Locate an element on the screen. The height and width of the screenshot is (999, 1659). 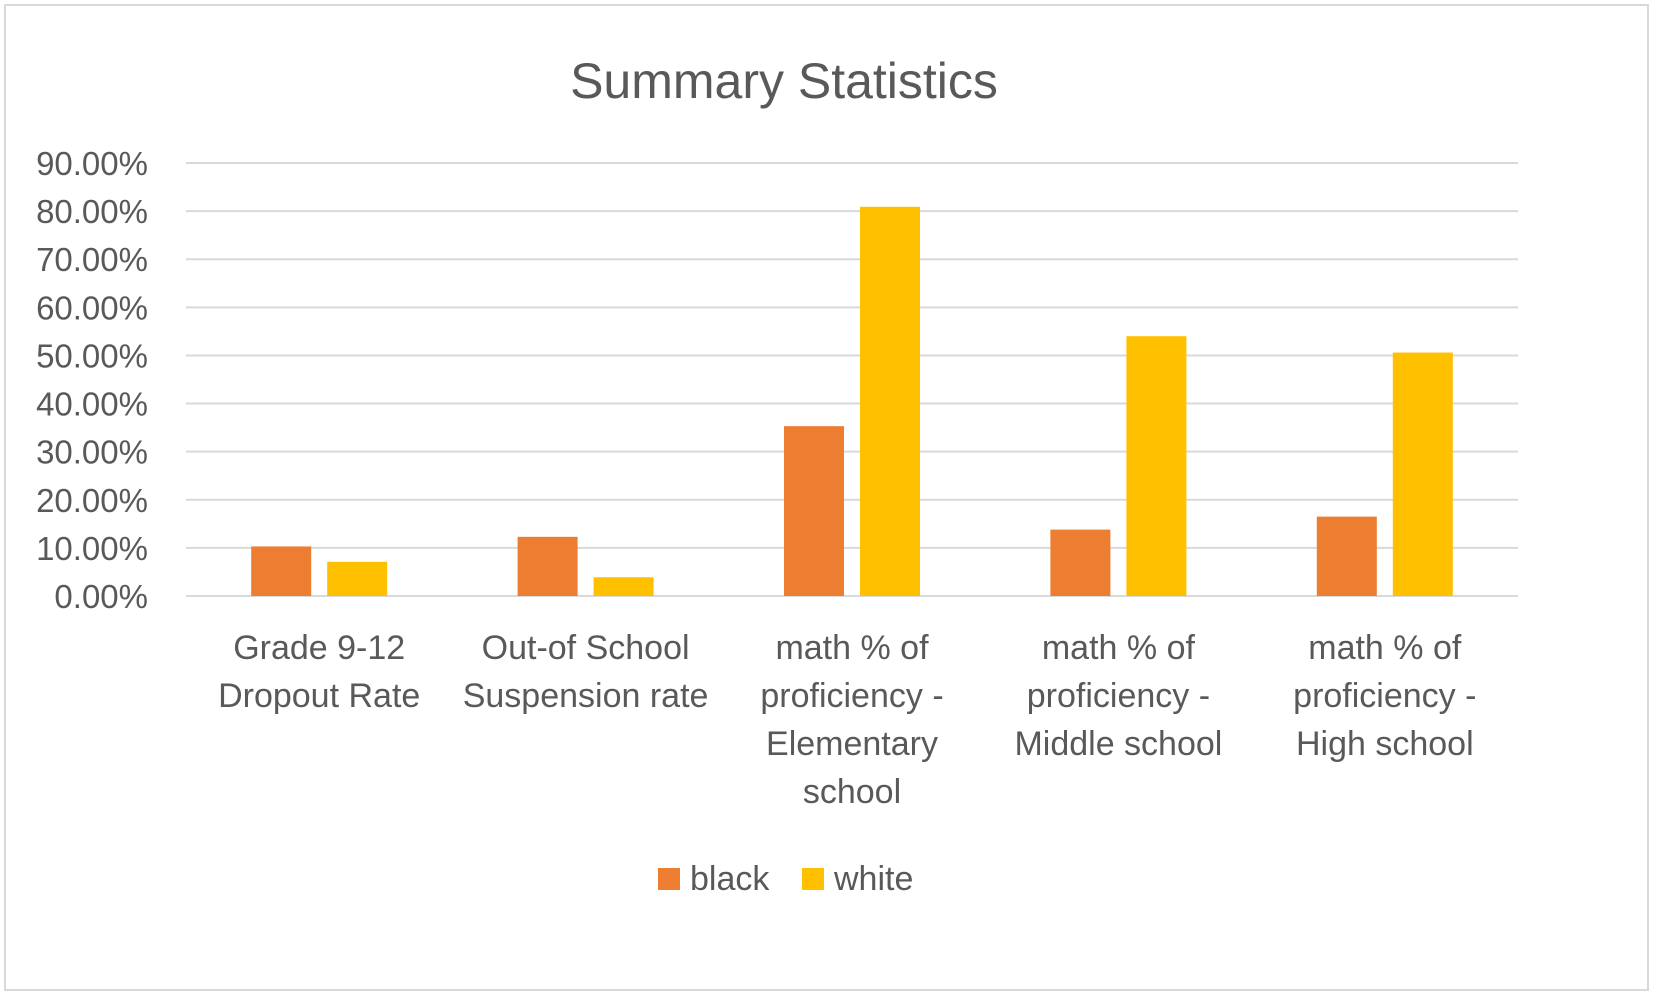
y-tick-label: 60.00% is located at coordinates (92, 307).